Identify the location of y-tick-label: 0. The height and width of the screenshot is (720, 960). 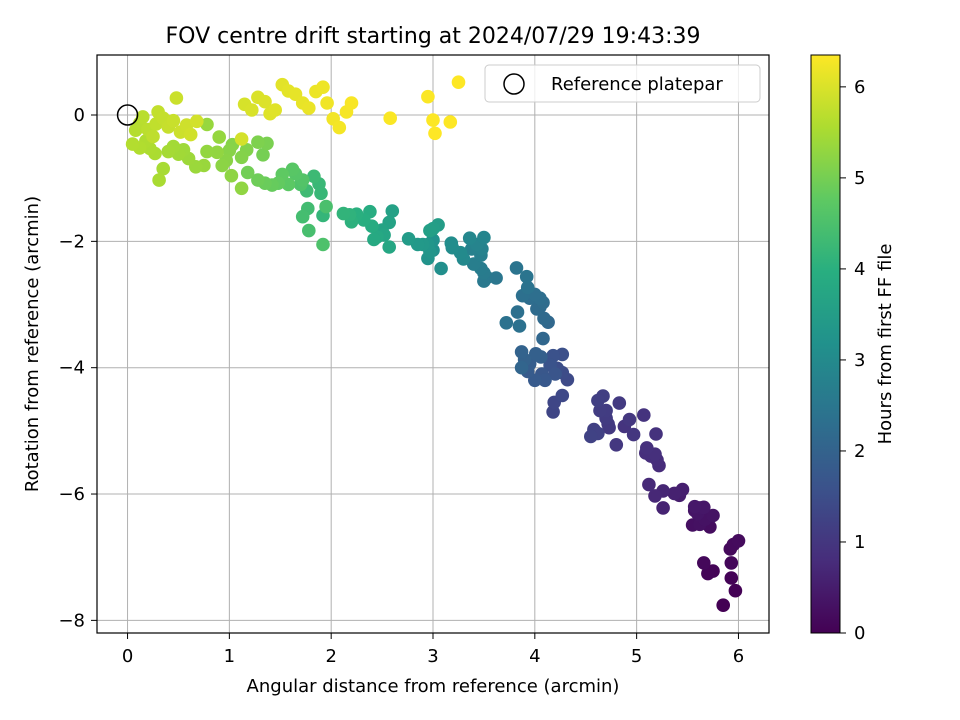
(79, 115).